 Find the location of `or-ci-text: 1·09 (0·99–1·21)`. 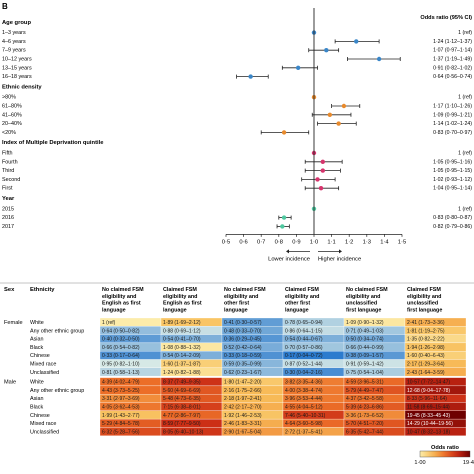

or-ci-text: 1·09 (0·99–1·21) is located at coordinates (452, 115).